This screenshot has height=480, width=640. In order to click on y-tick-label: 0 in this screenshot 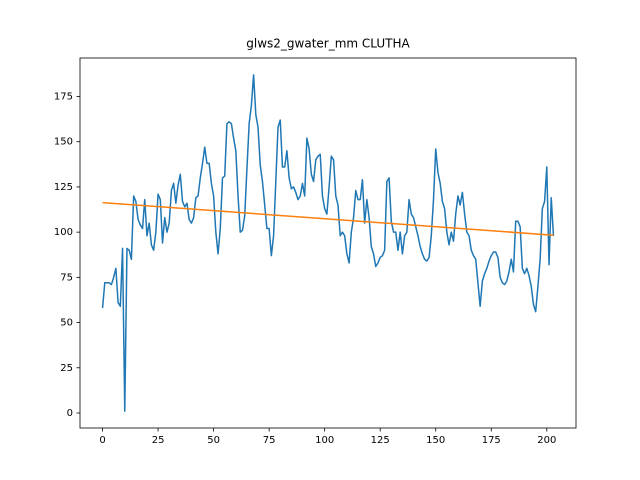, I will do `click(70, 413)`.